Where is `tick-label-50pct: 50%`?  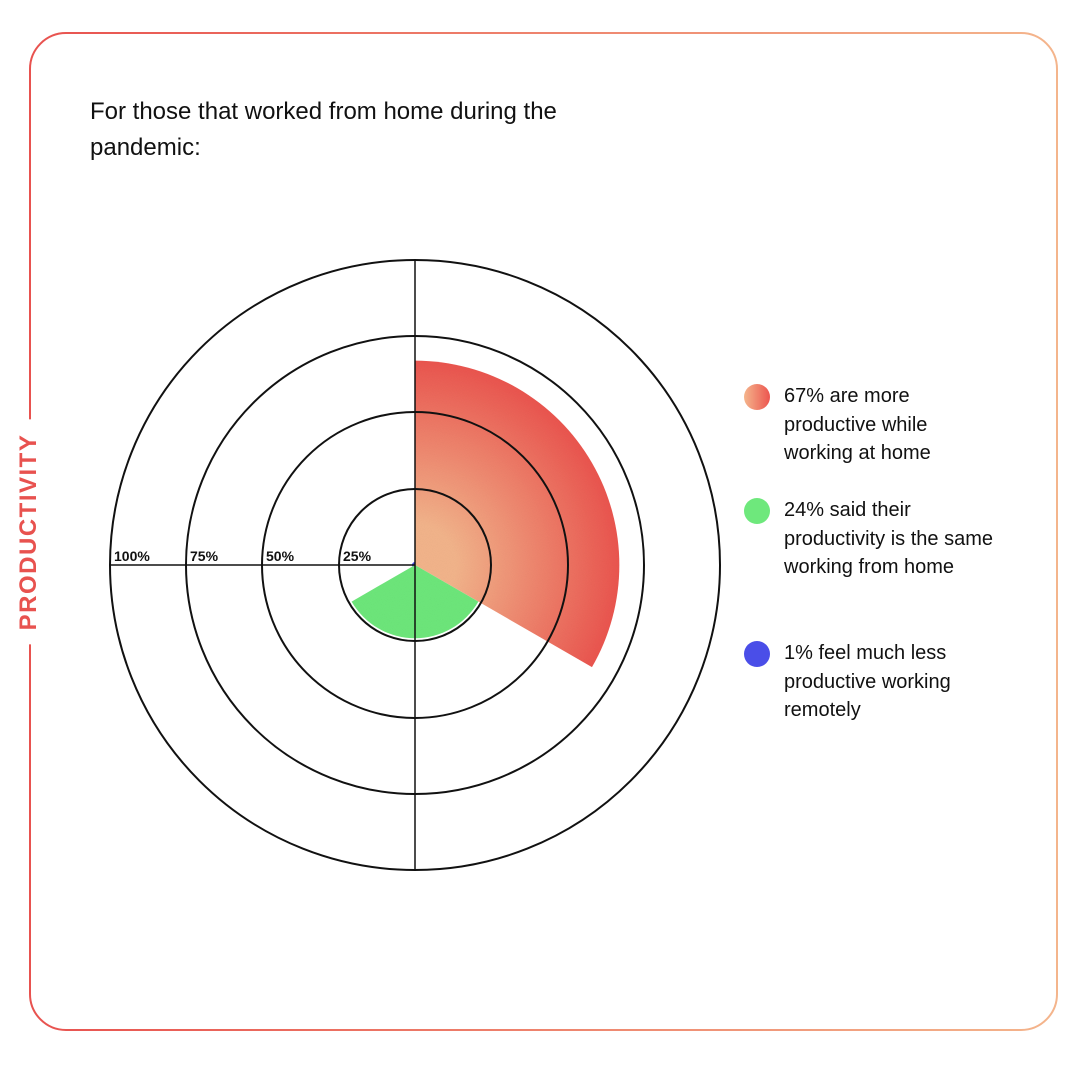 tick-label-50pct: 50% is located at coordinates (280, 556).